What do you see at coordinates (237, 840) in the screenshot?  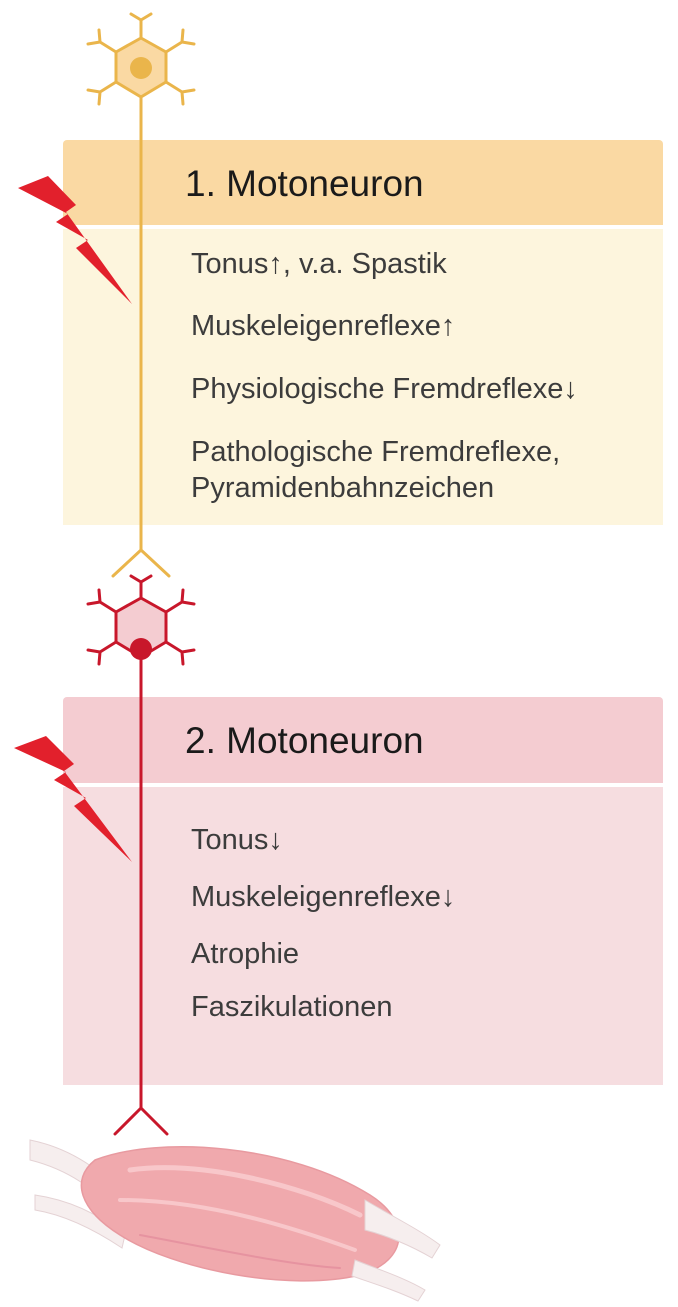 I see `symptom-item: Tonus↓` at bounding box center [237, 840].